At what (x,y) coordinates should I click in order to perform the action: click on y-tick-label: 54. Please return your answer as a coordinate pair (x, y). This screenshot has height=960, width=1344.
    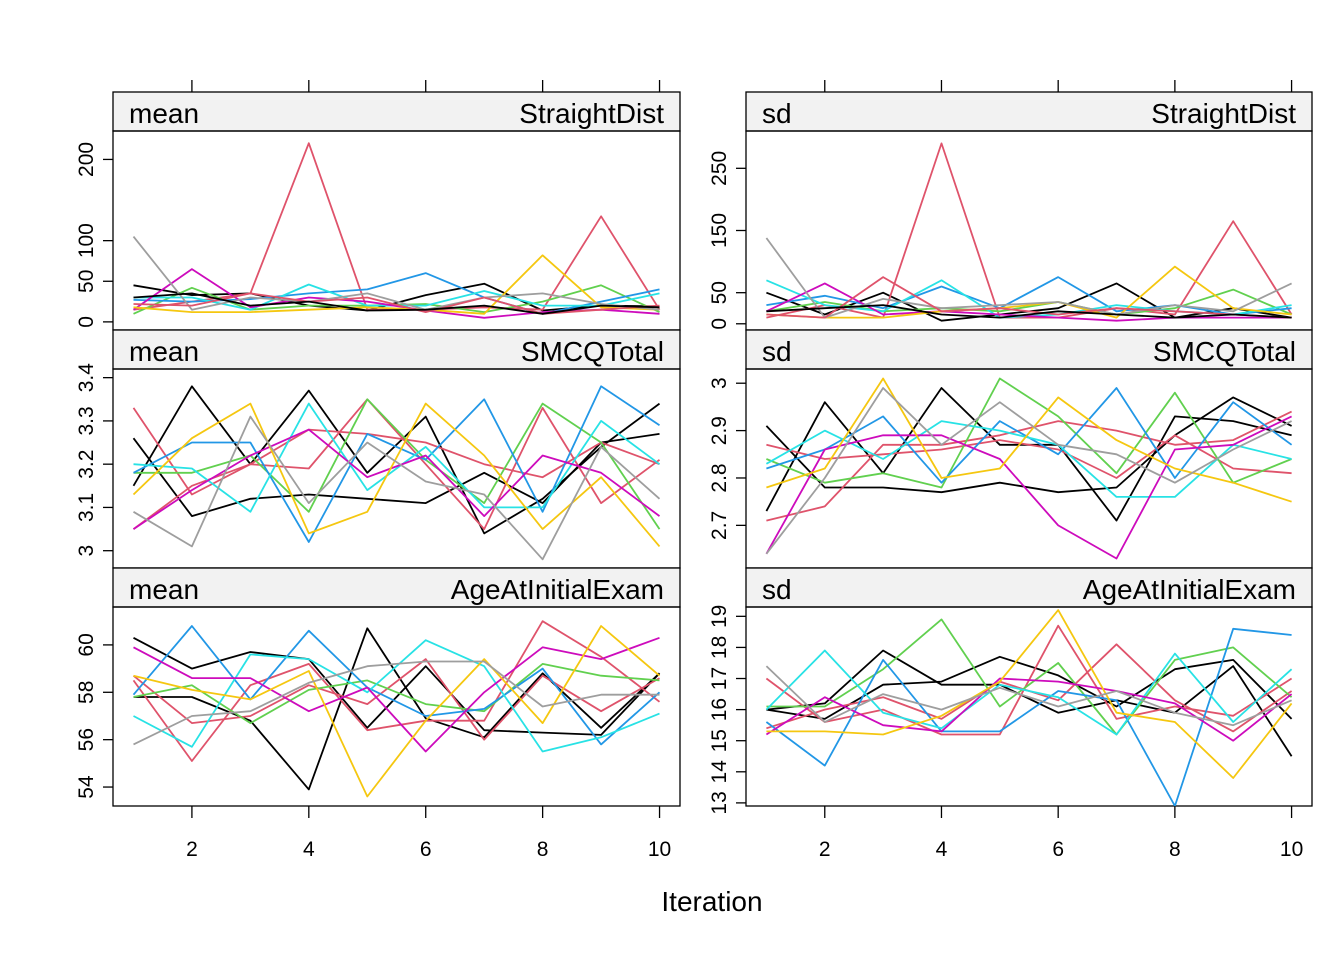
    Looking at the image, I should click on (86, 787).